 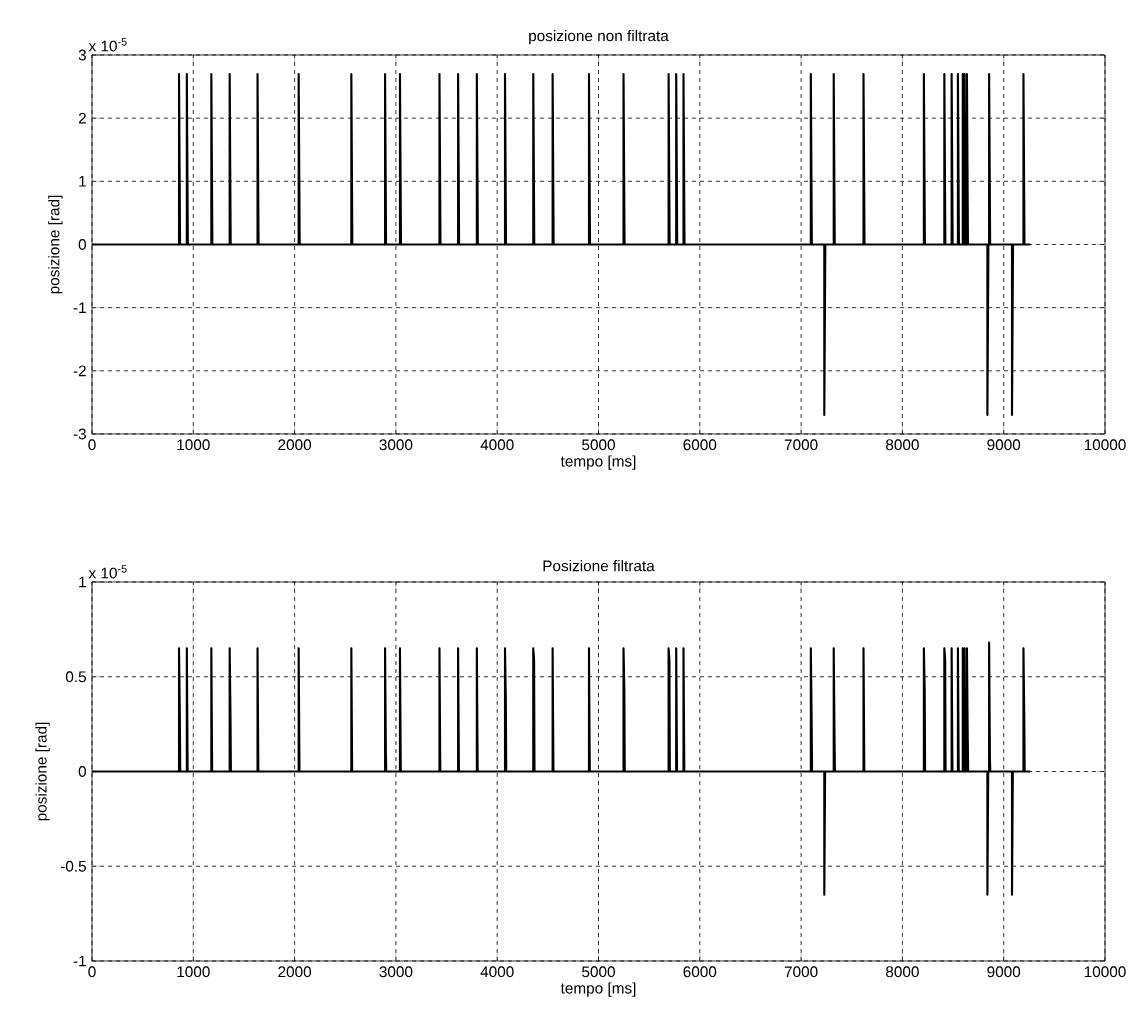 I want to click on y-tick-label: -0.5, so click(x=73, y=866).